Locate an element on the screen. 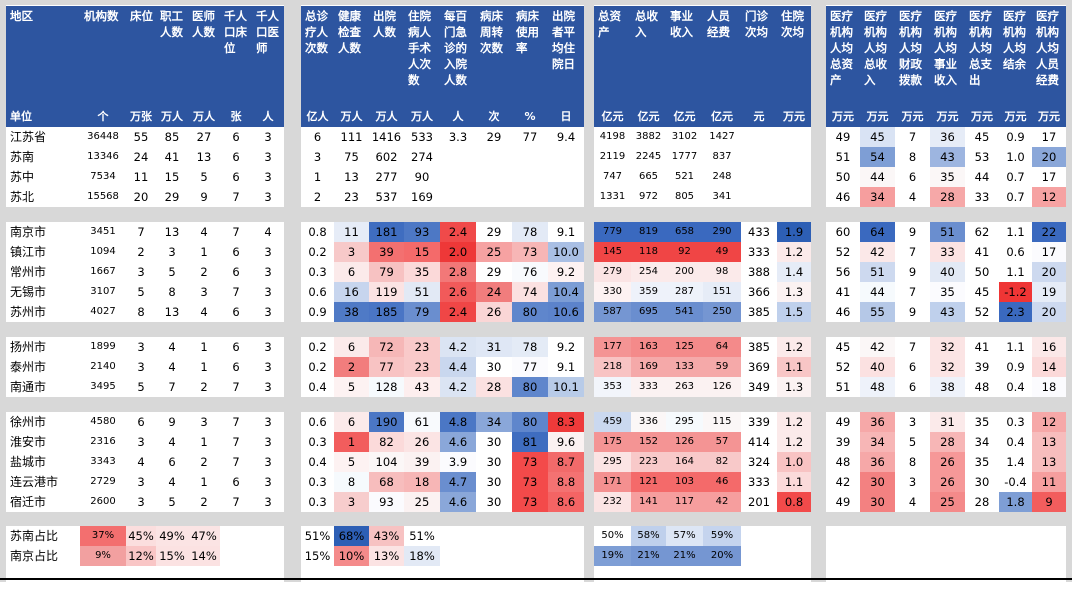 This screenshot has width=1072, height=593. table-row: 56 51 9 40 50 1.1 20 is located at coordinates (946, 272).